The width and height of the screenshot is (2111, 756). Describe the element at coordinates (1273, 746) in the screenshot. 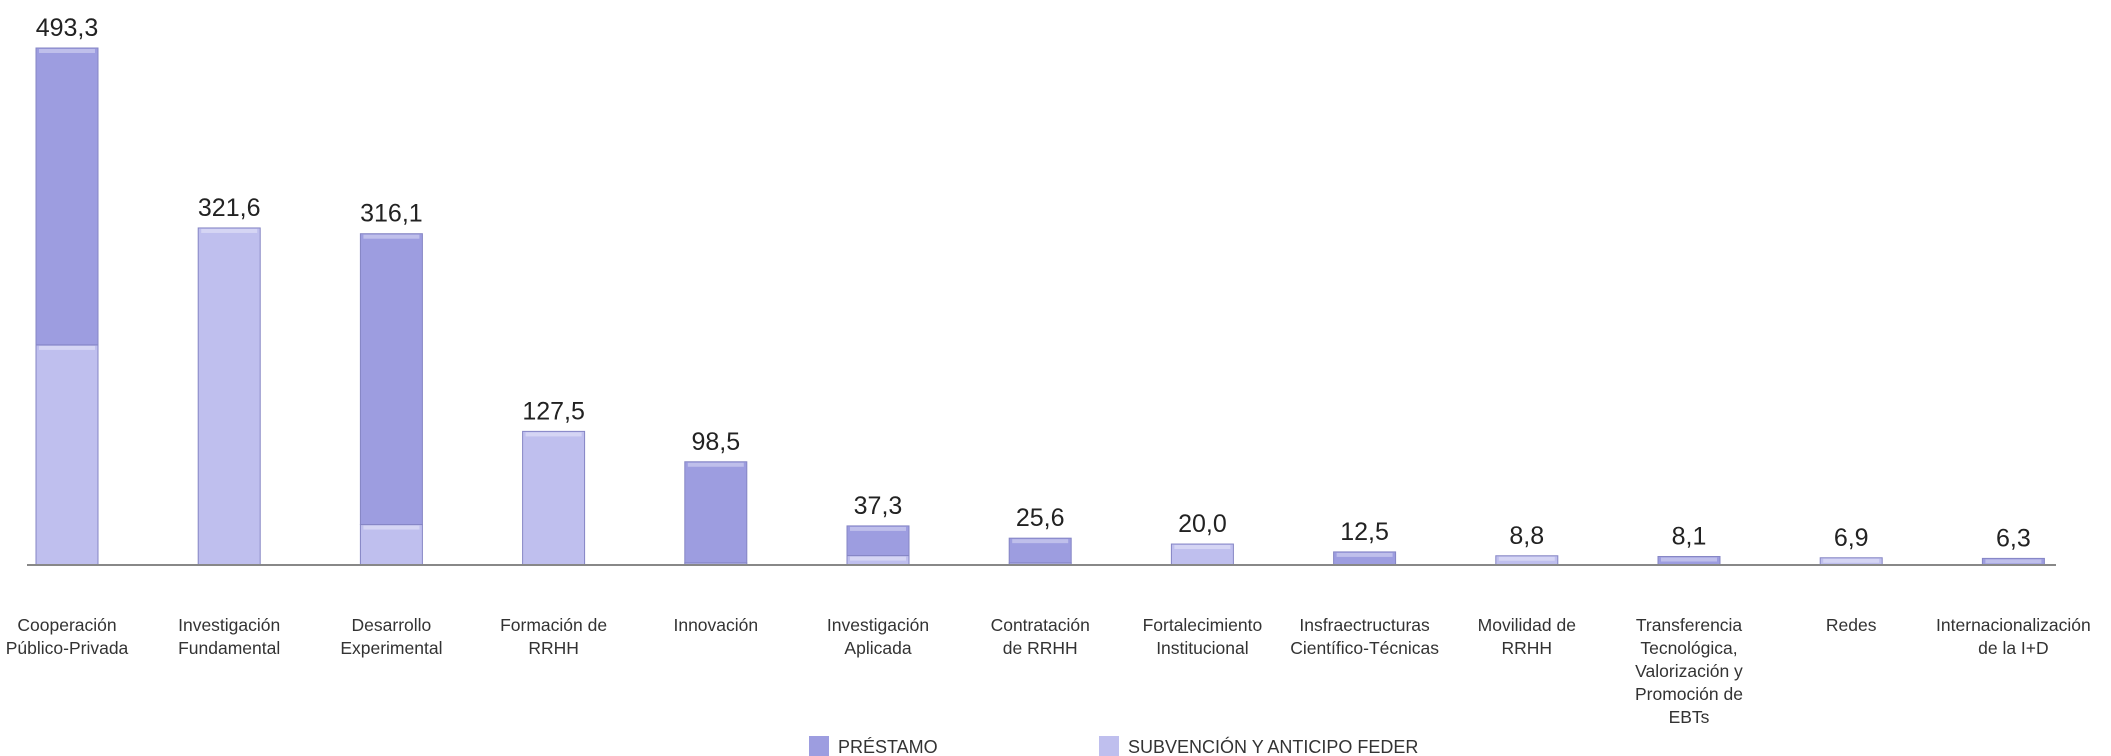

I see `legend-label: SUBVENCIÓN Y ANTICIPO FEDER` at that location.